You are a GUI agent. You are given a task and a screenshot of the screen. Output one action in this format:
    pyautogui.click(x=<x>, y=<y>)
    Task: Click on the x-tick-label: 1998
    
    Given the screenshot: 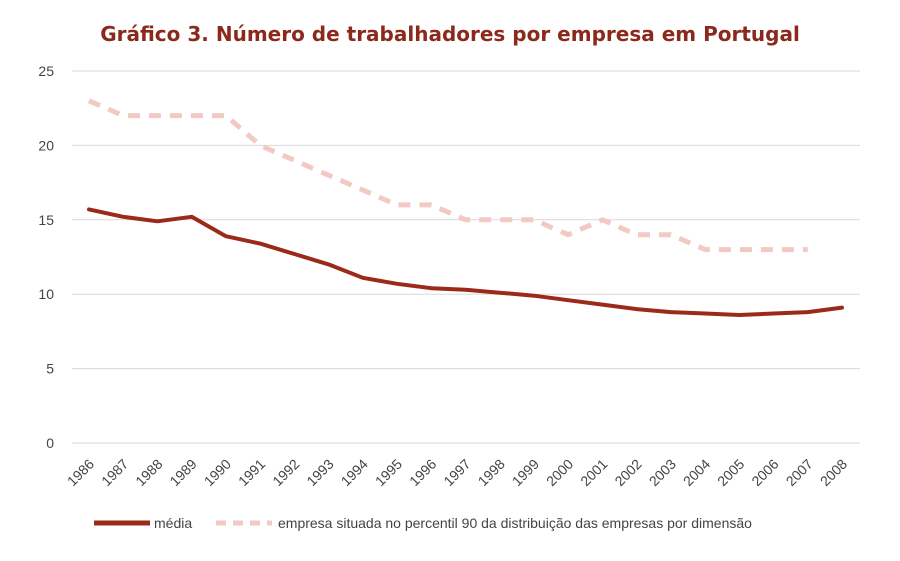 What is the action you would take?
    pyautogui.click(x=491, y=472)
    